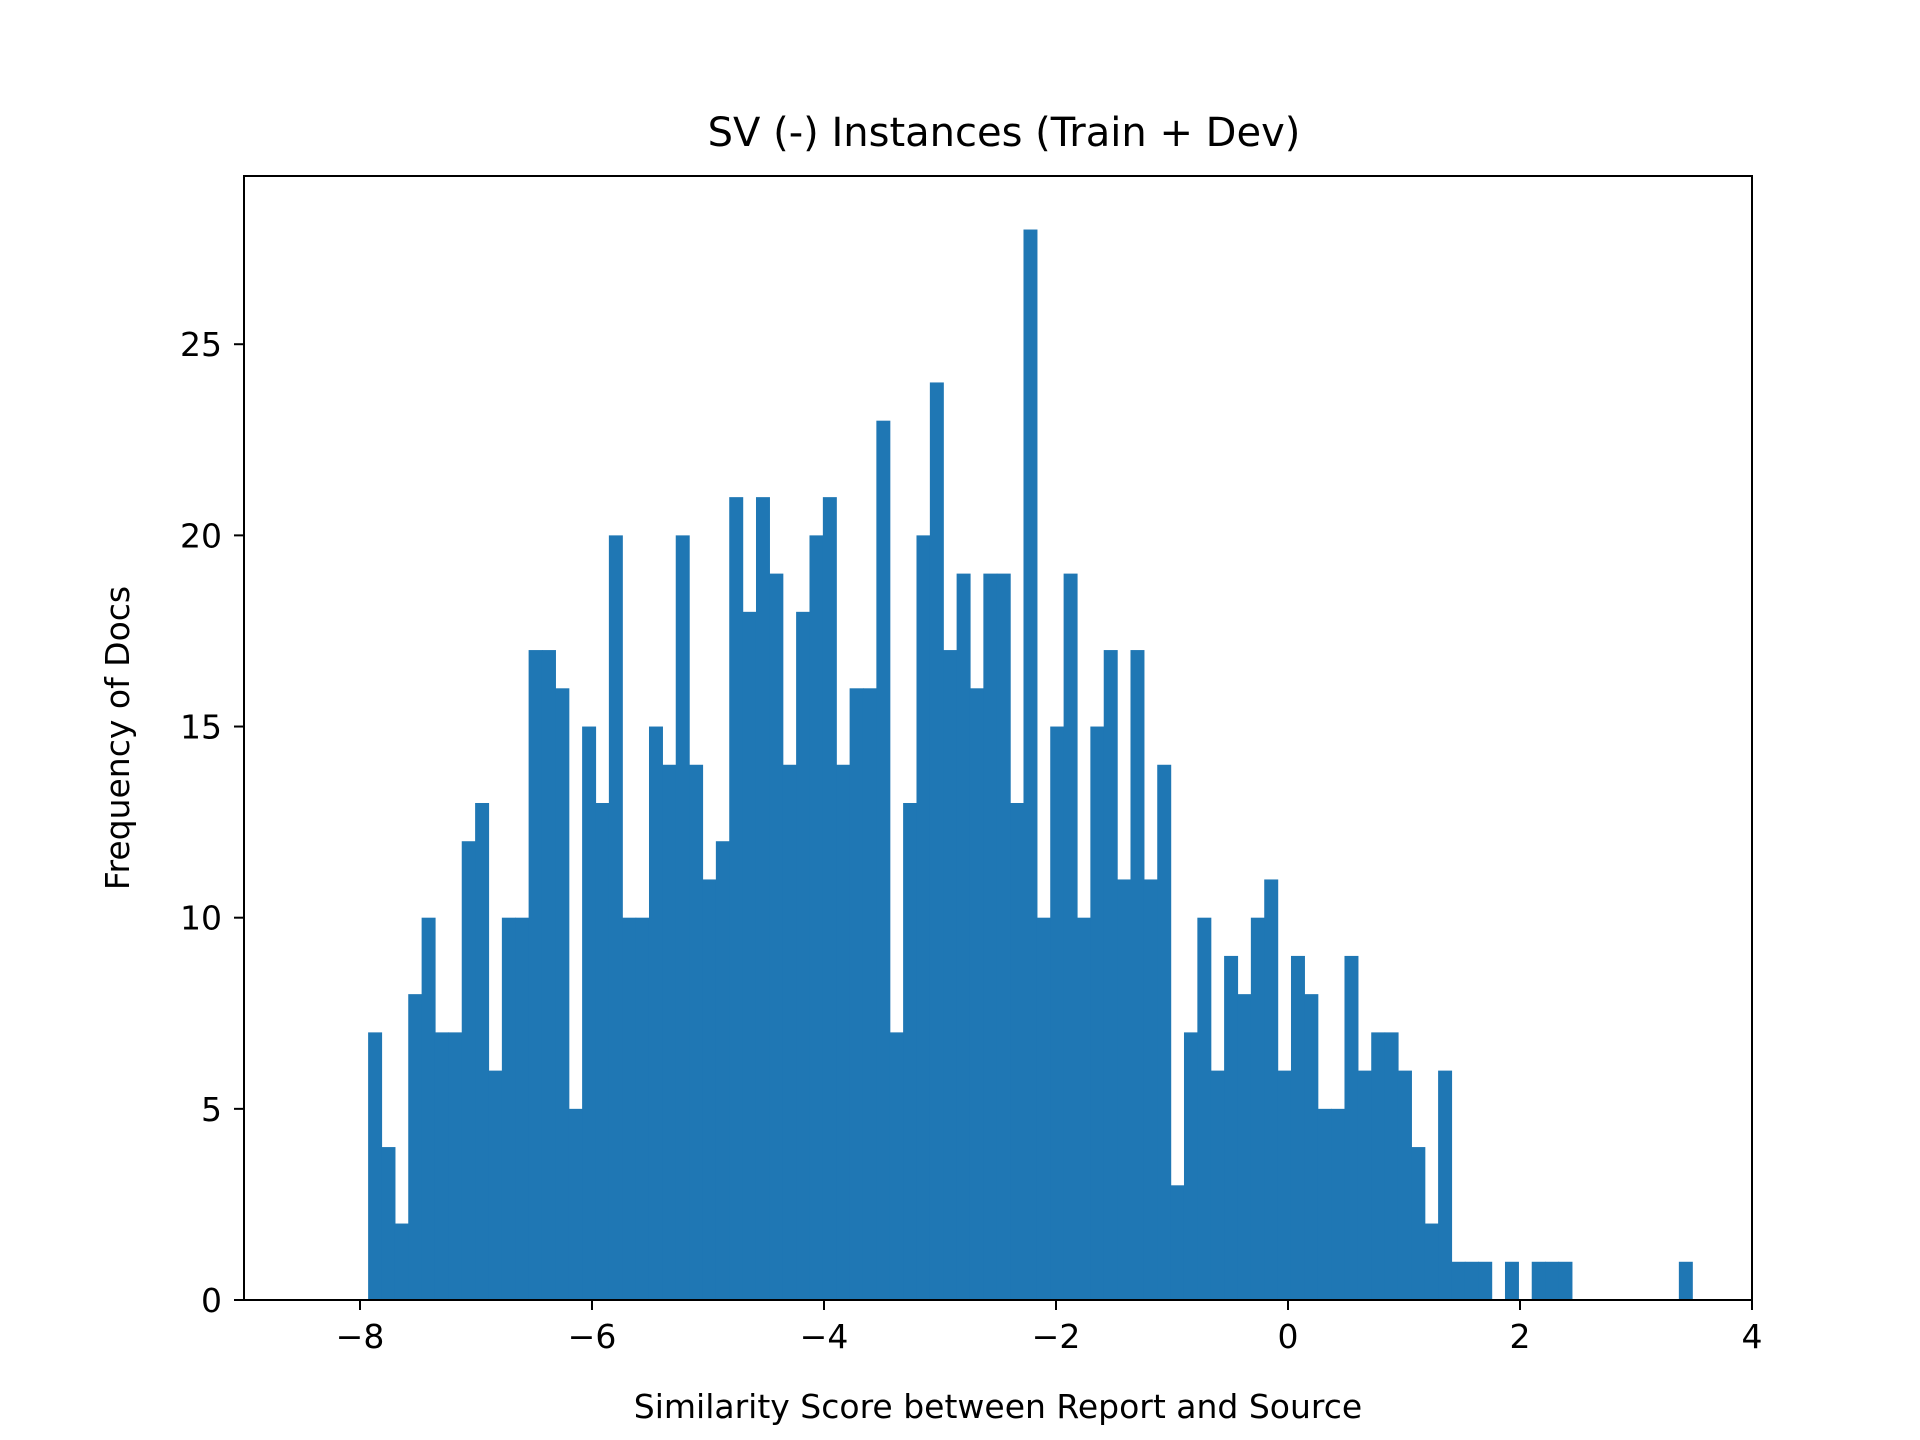 The image size is (1920, 1440). What do you see at coordinates (117, 738) in the screenshot?
I see `y-axis-label: Frequency of Docs` at bounding box center [117, 738].